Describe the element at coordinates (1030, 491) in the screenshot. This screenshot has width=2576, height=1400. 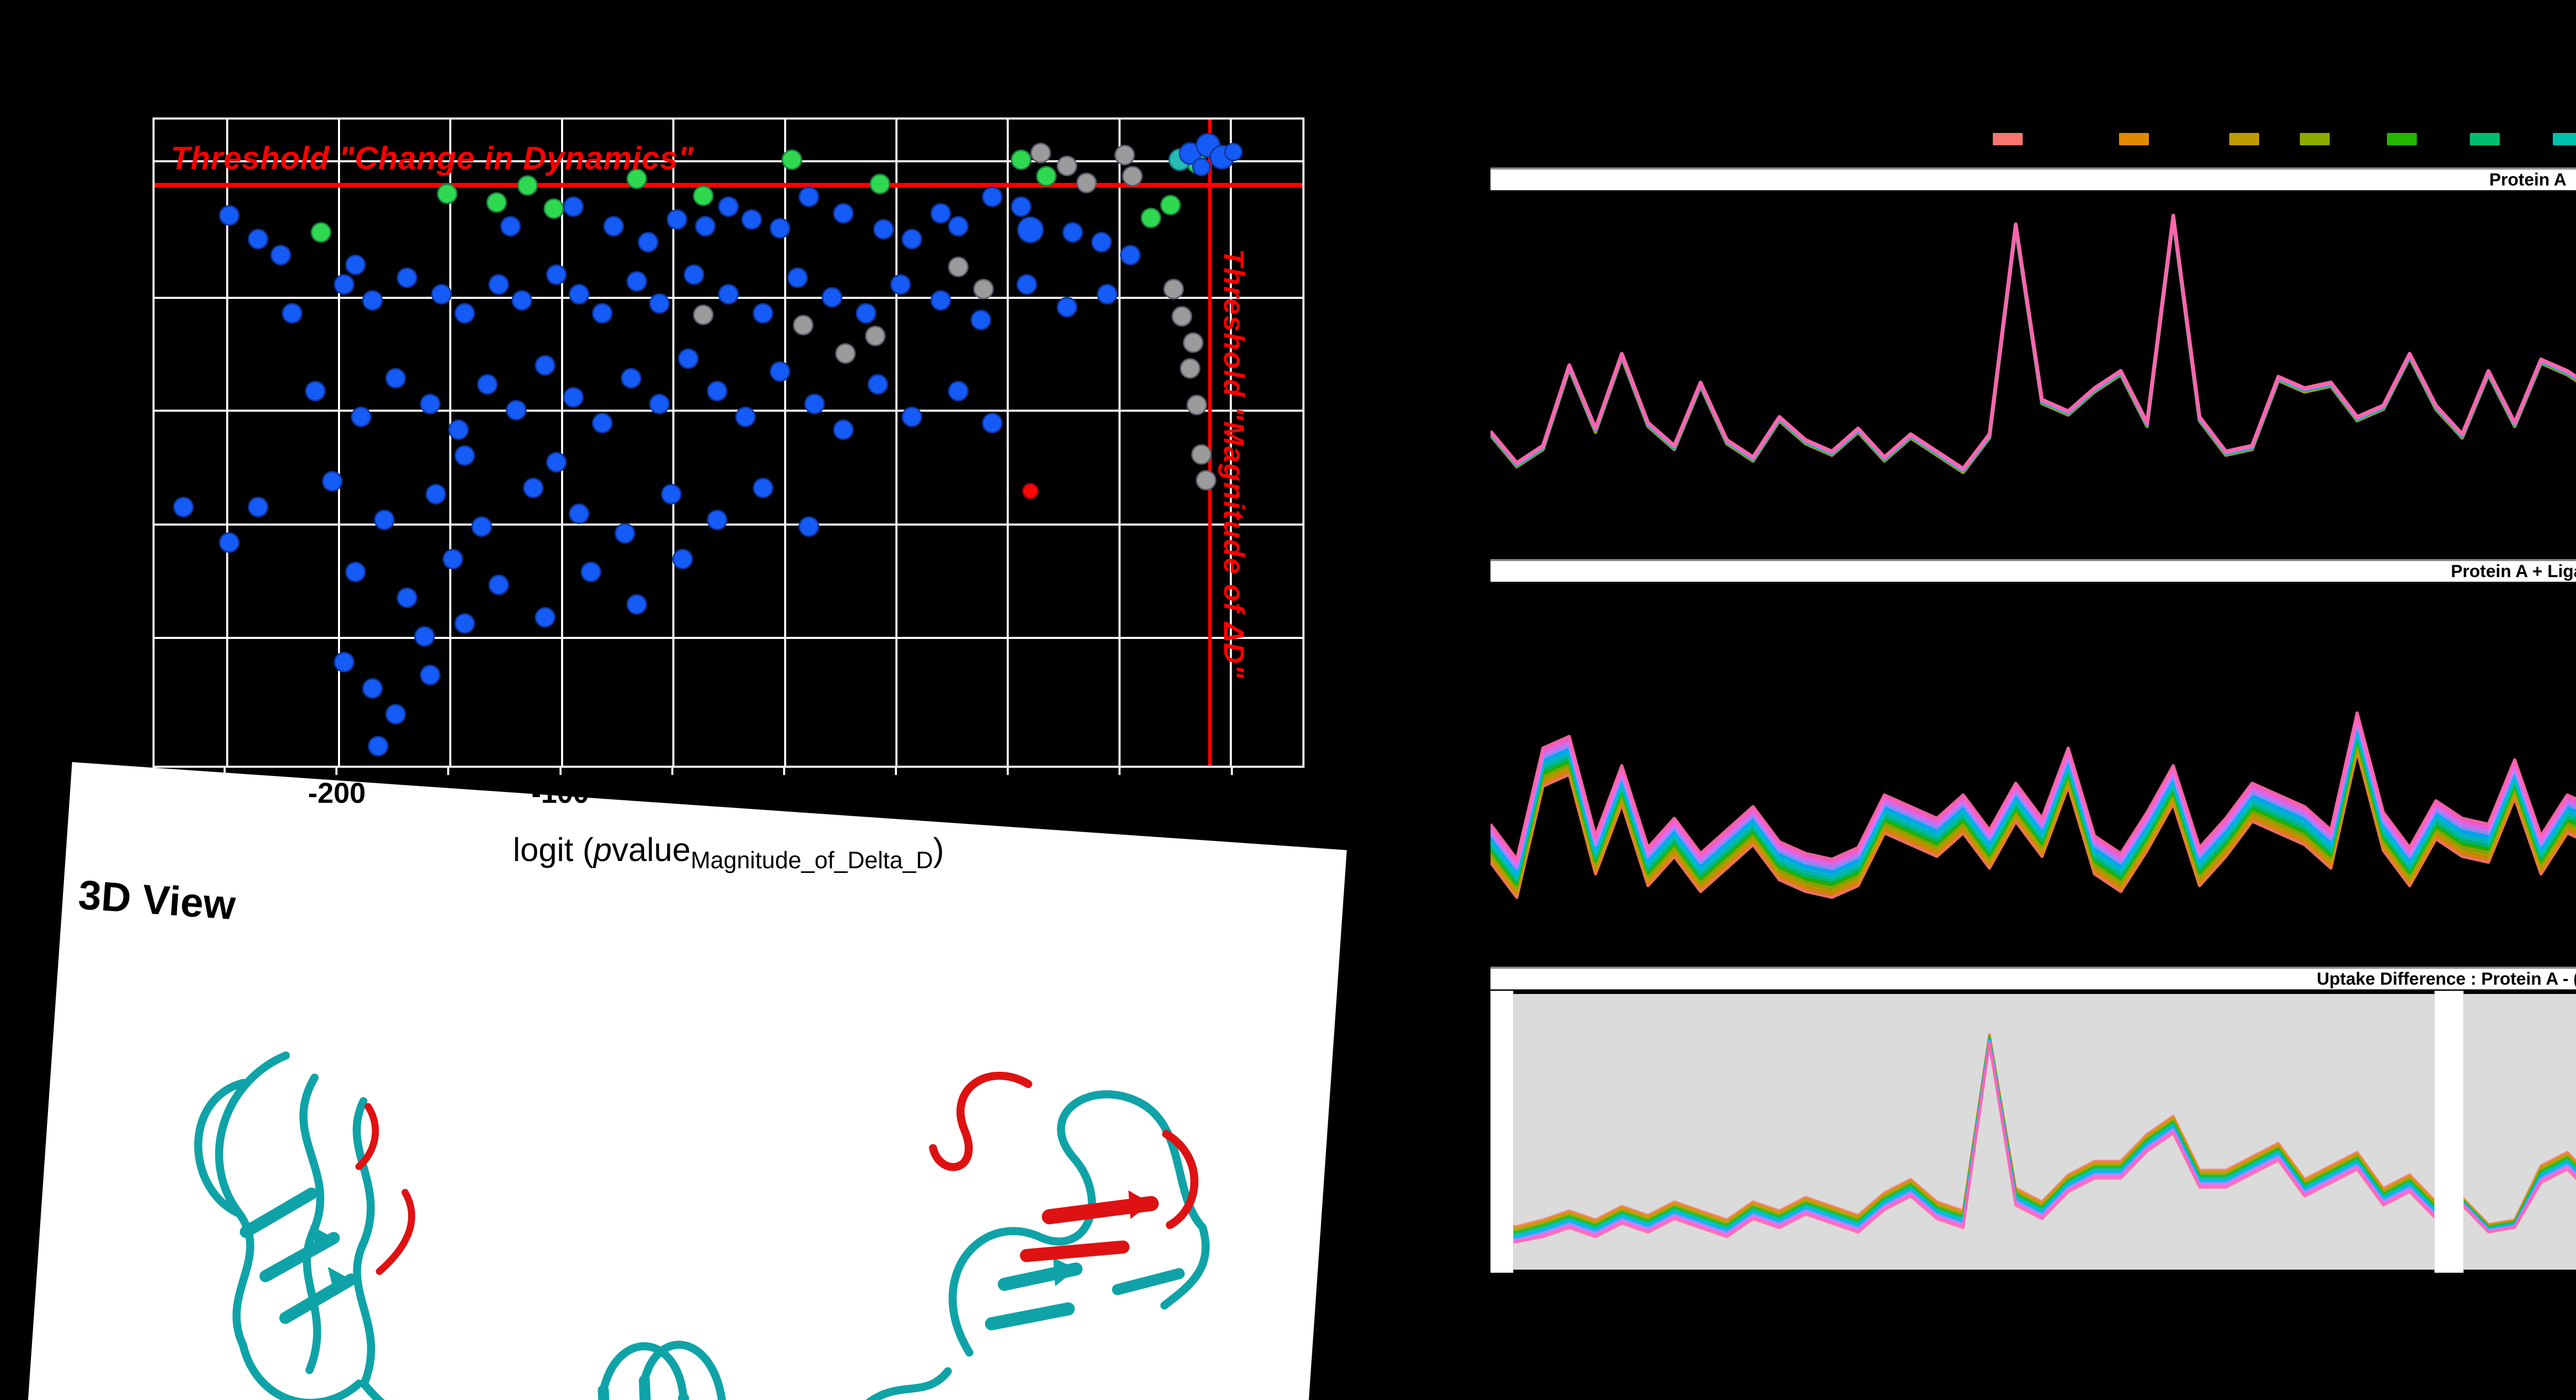
I see `peptide-dot-r` at that location.